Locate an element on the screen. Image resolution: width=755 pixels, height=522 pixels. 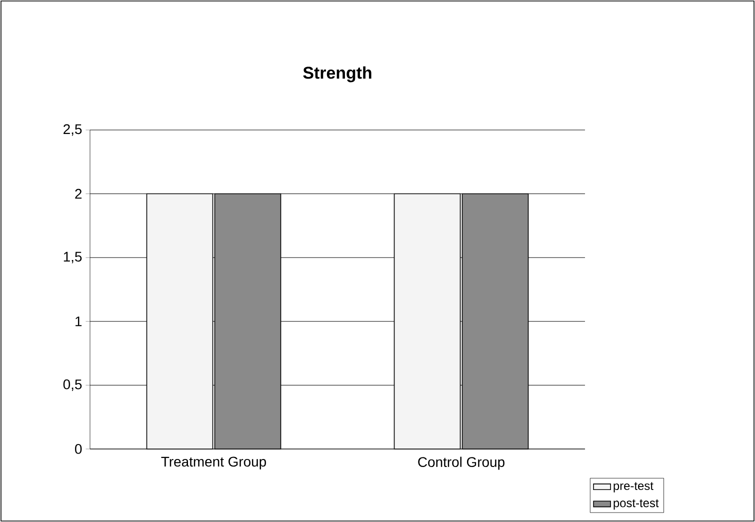
y-tick-label: 2,5 is located at coordinates (73, 130).